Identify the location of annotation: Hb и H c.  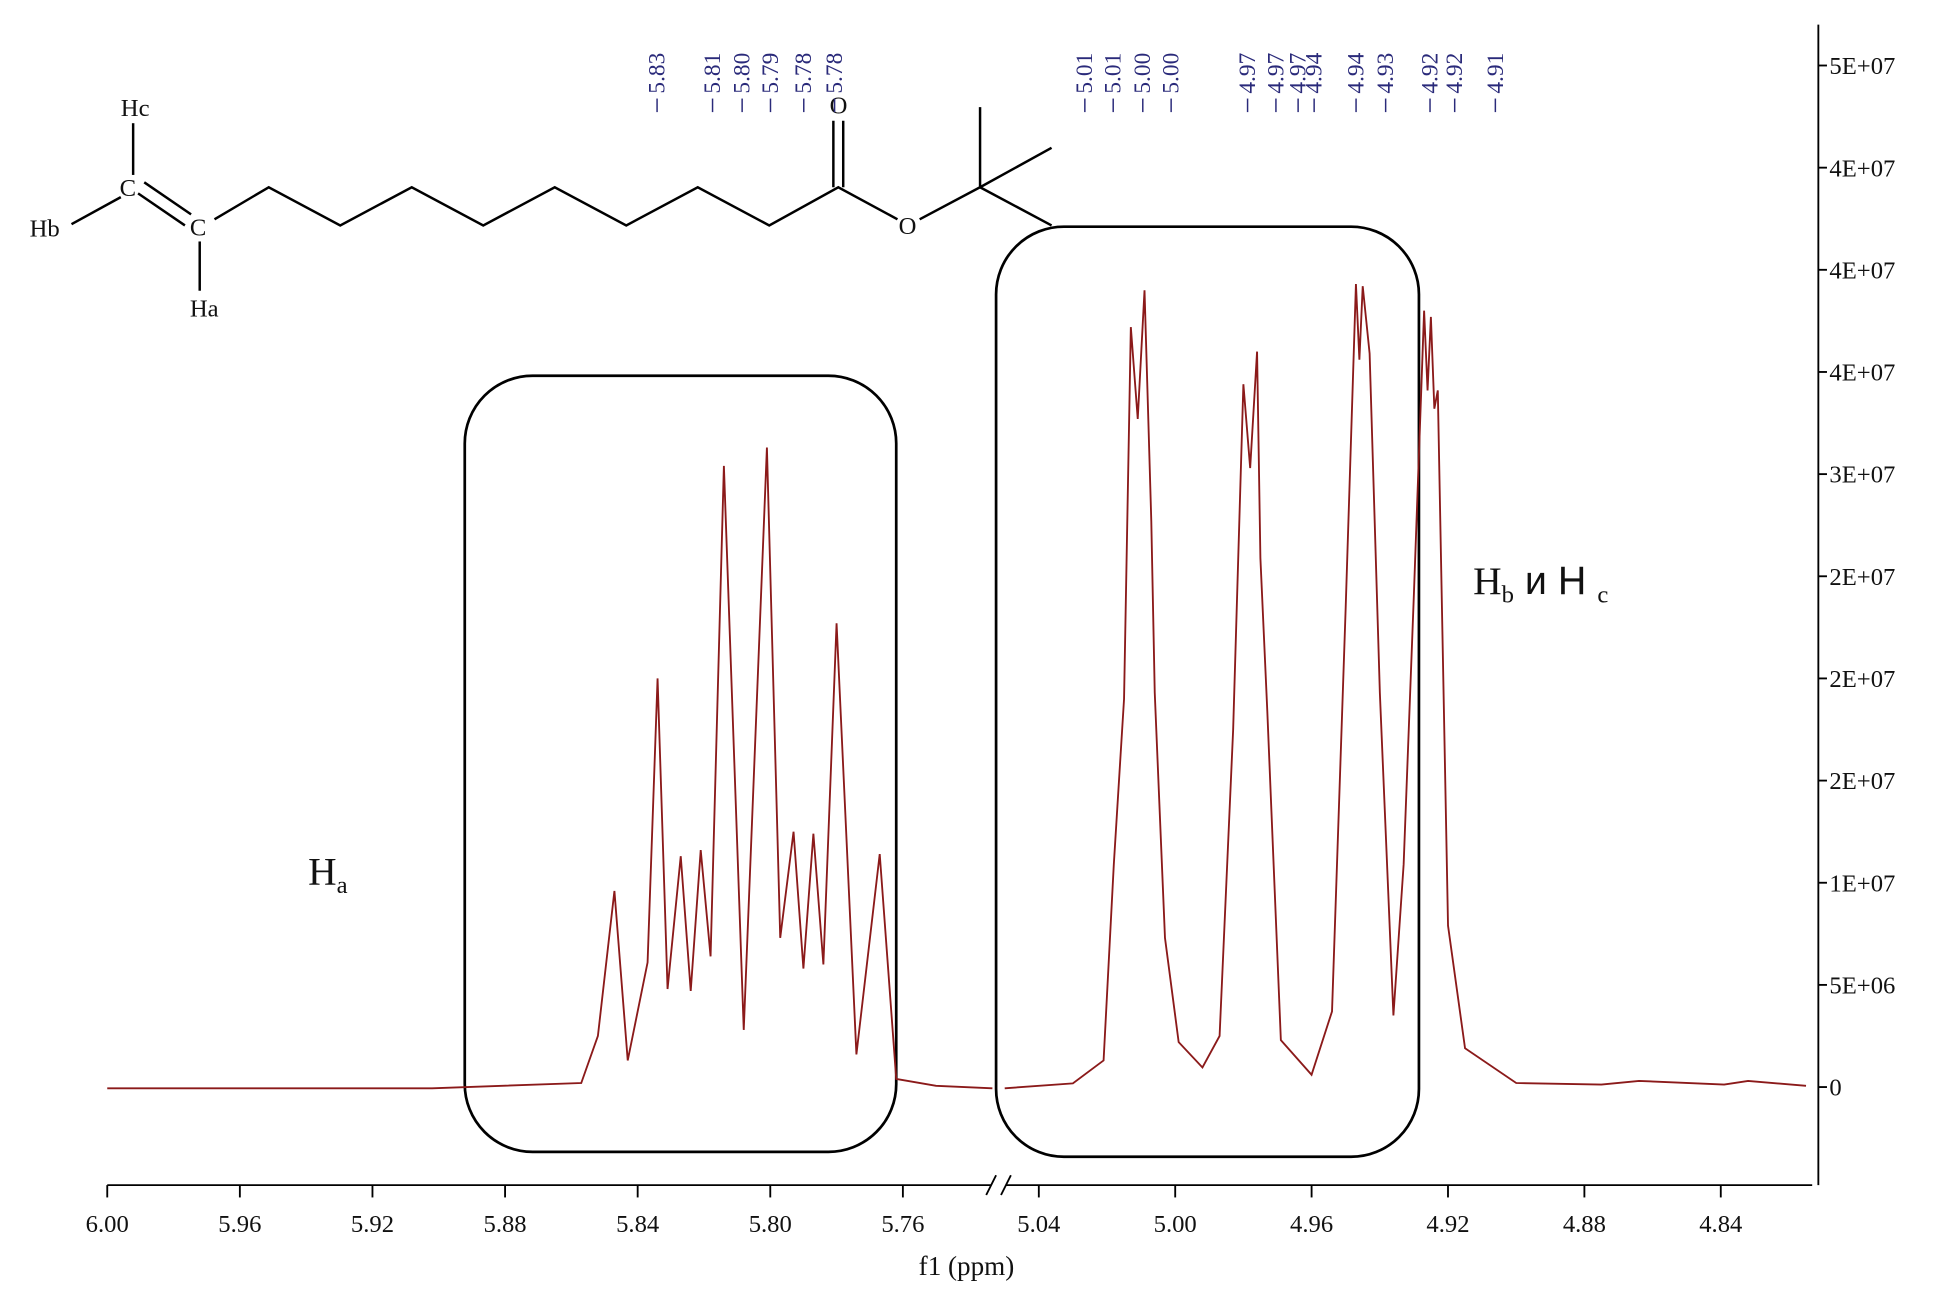
(1540, 584).